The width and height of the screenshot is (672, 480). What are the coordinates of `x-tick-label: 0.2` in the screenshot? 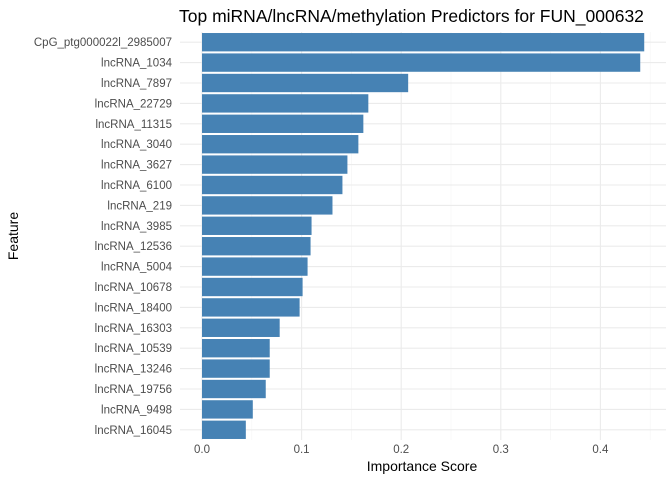 It's located at (401, 450).